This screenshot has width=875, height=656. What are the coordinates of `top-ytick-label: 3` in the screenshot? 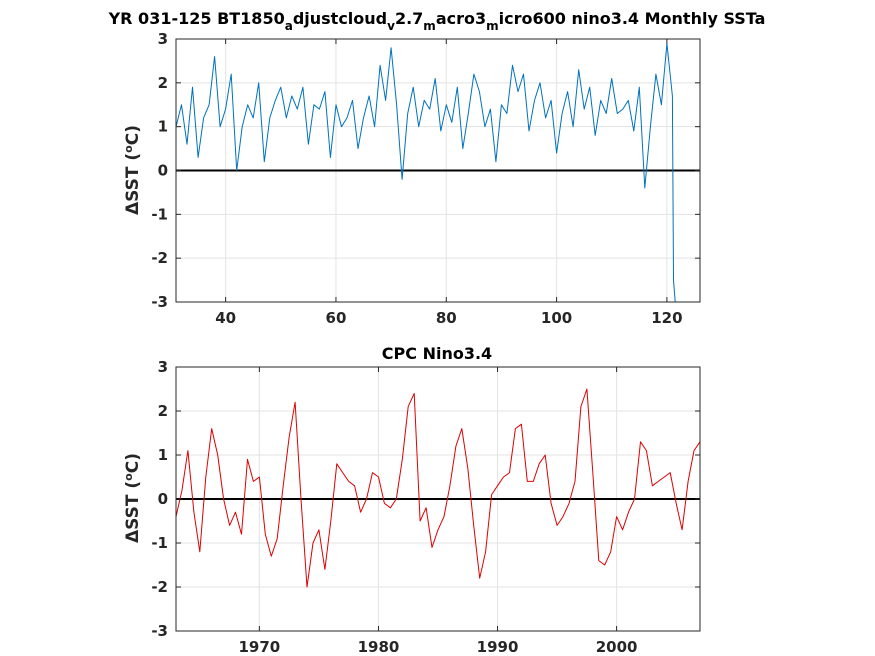 It's located at (163, 39).